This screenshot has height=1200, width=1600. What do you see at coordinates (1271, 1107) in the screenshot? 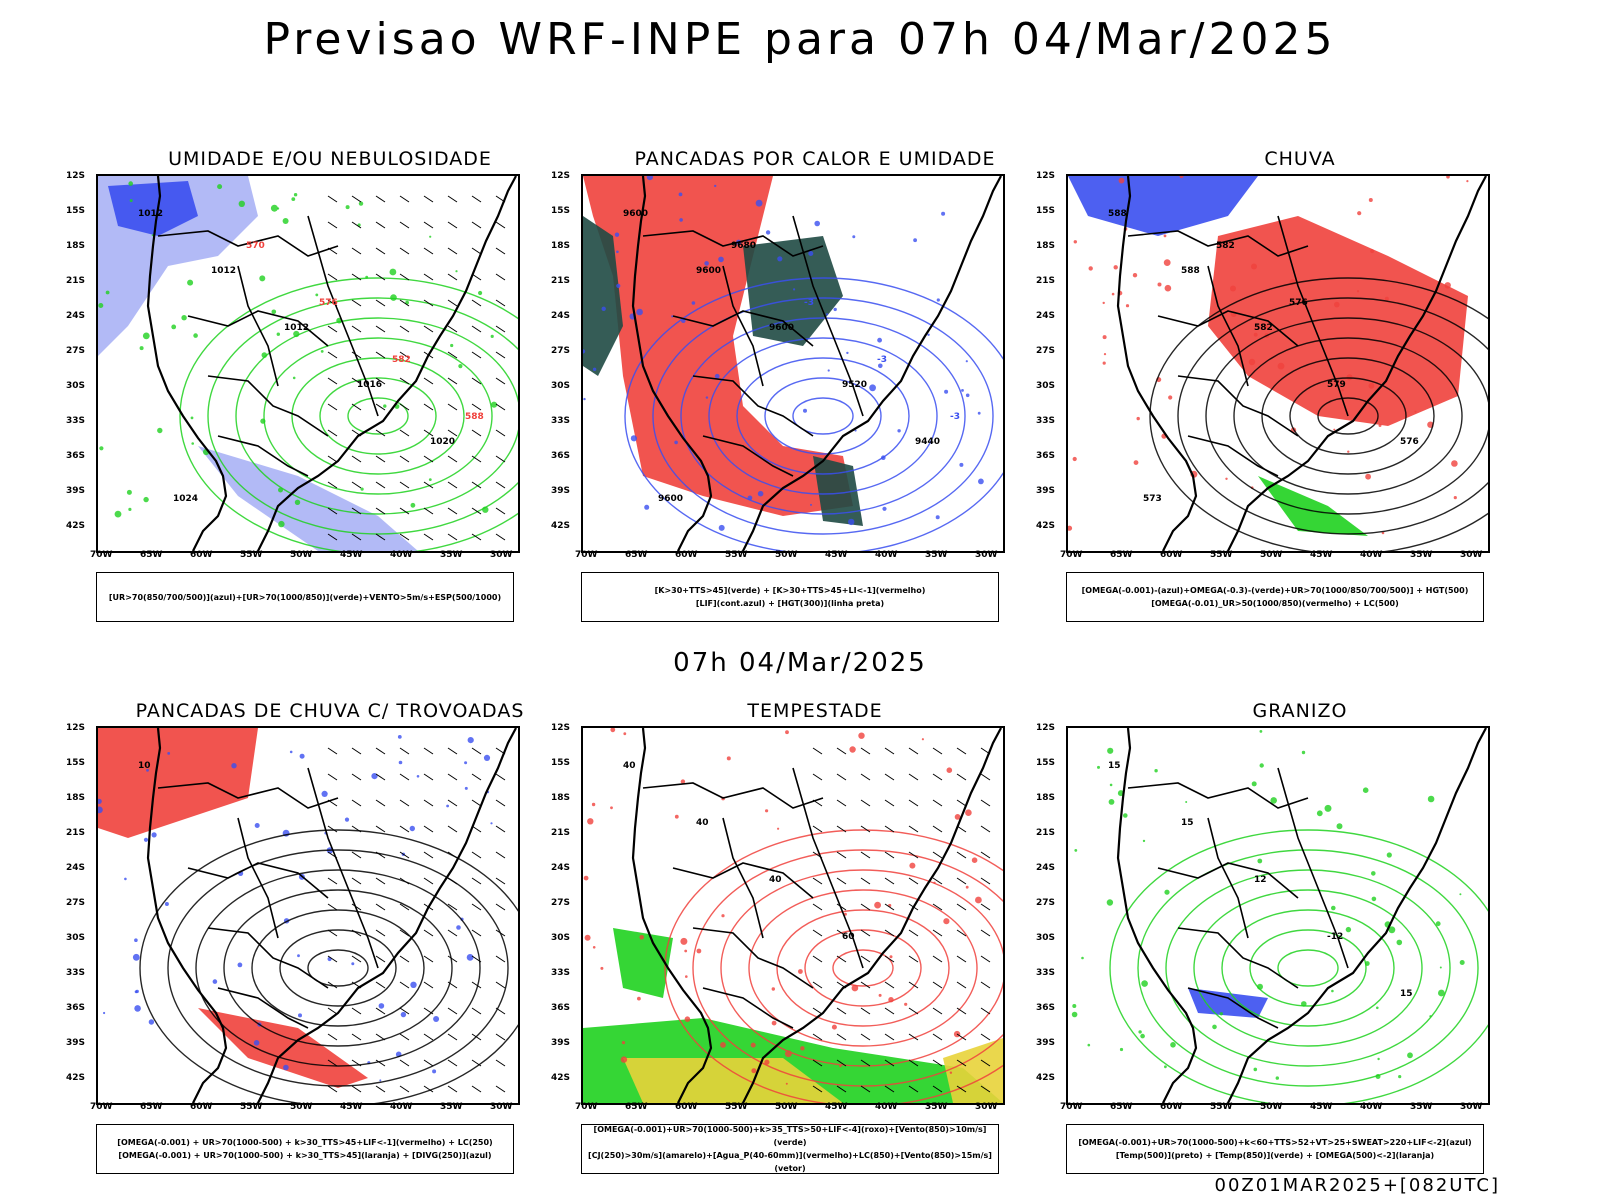
I see `longitude-label: 50W` at bounding box center [1271, 1107].